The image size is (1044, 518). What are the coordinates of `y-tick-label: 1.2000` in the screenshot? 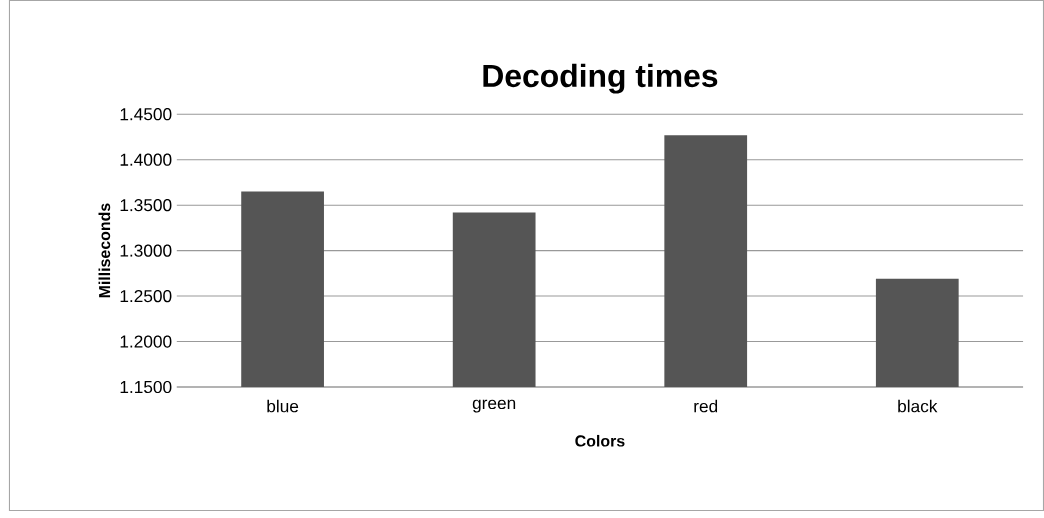 It's located at (146, 341).